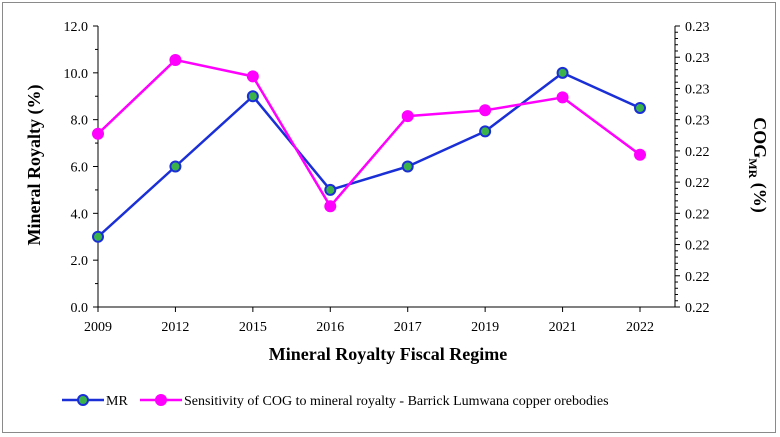  What do you see at coordinates (759, 195) in the screenshot?
I see `y2-axis-title-unit: (%)` at bounding box center [759, 195].